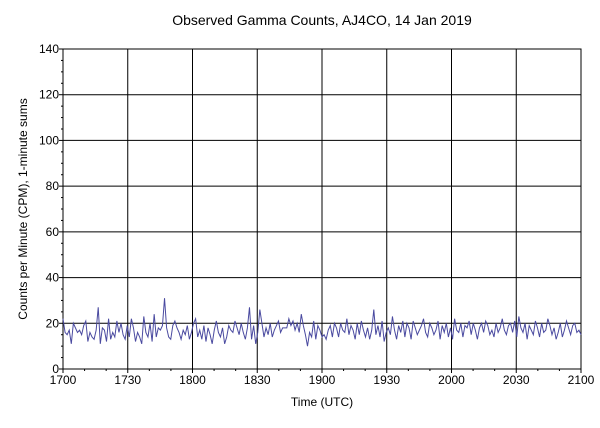 This screenshot has width=600, height=428. Describe the element at coordinates (53, 278) in the screenshot. I see `y-tick-label: 40` at that location.